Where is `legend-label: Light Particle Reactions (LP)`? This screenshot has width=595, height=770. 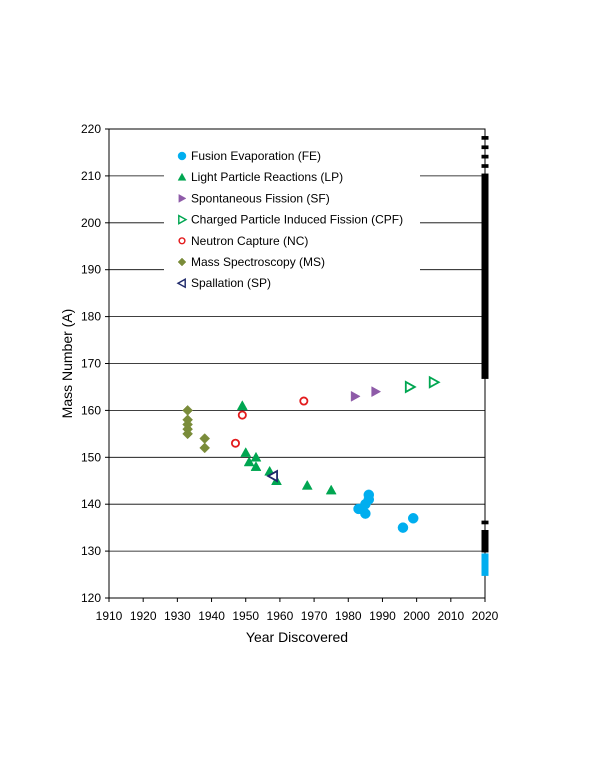
legend-label: Light Particle Reactions (LP) is located at coordinates (267, 177).